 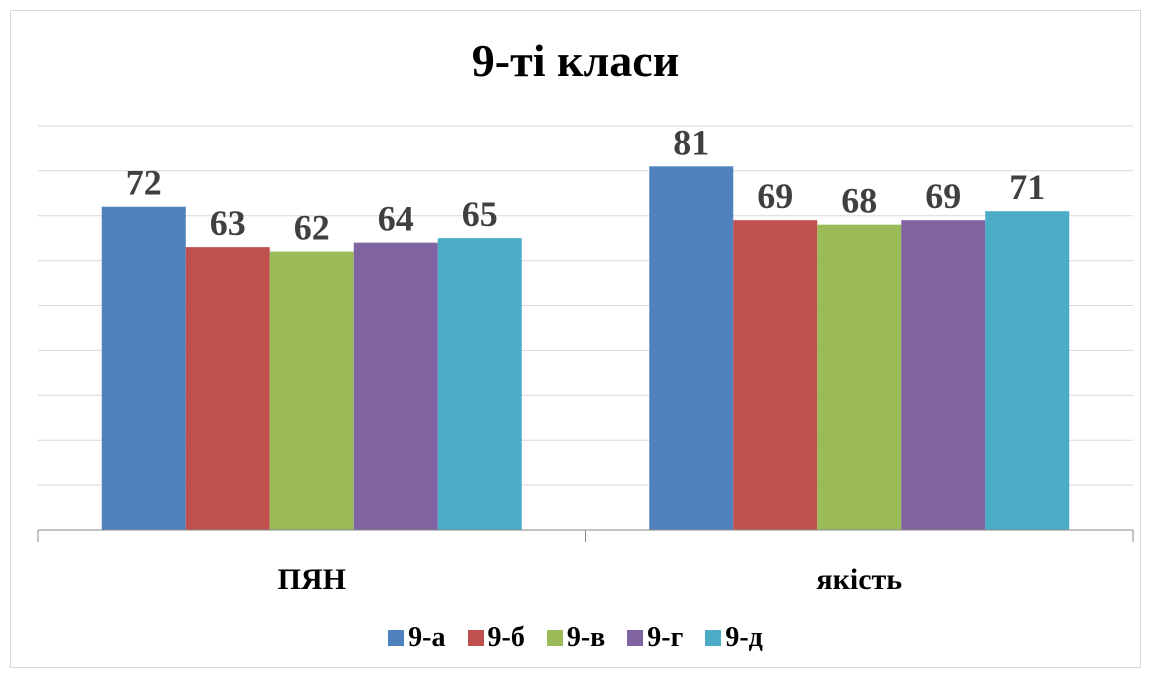 What do you see at coordinates (943, 375) in the screenshot?
I see `bar-9-г-якість` at bounding box center [943, 375].